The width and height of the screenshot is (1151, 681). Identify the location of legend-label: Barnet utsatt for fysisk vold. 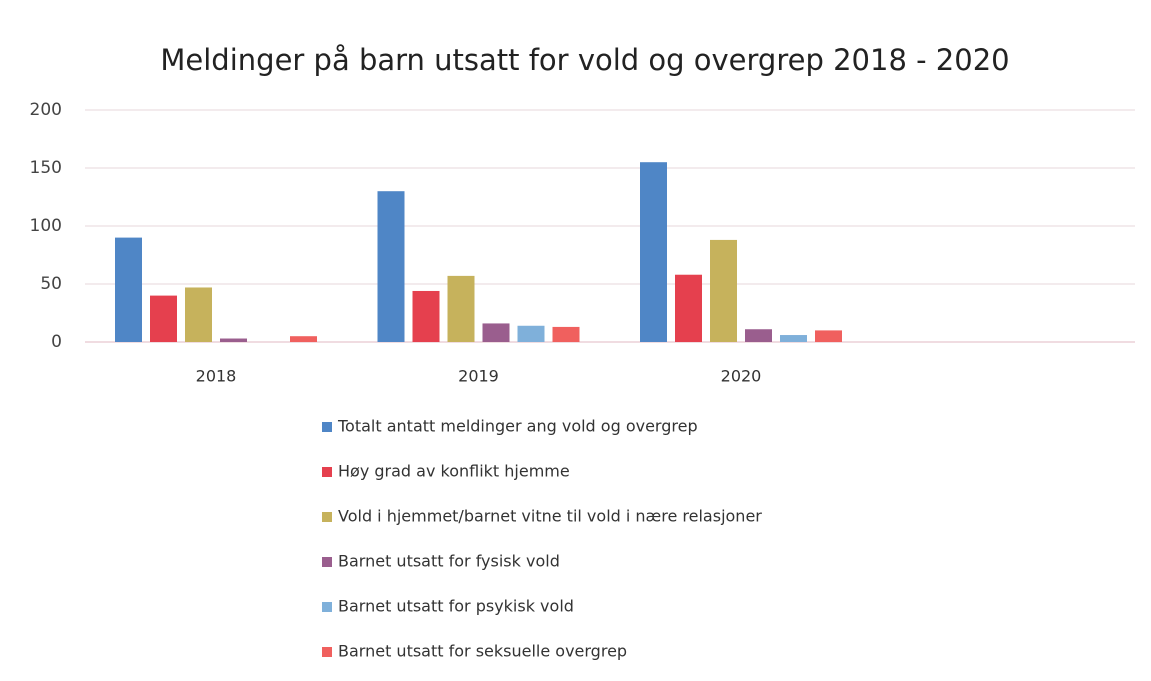
(449, 561).